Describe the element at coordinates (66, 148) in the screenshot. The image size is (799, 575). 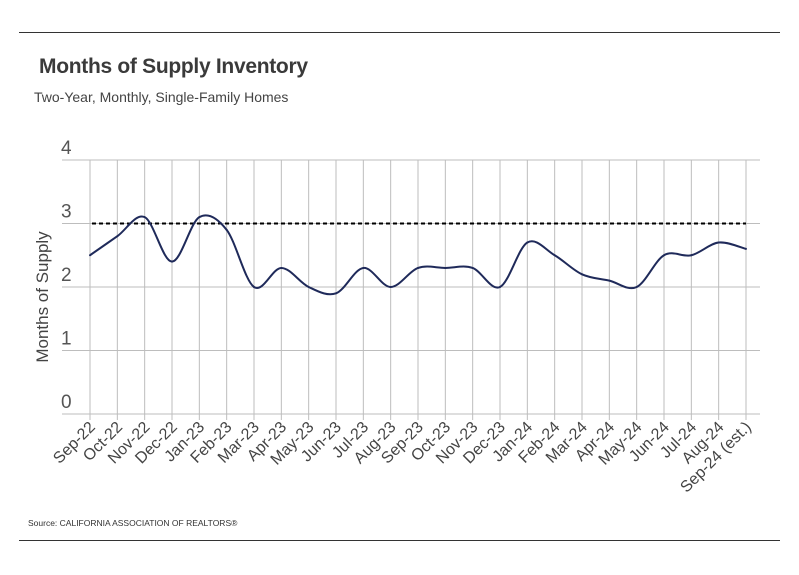
I see `y-tick-label: 4` at that location.